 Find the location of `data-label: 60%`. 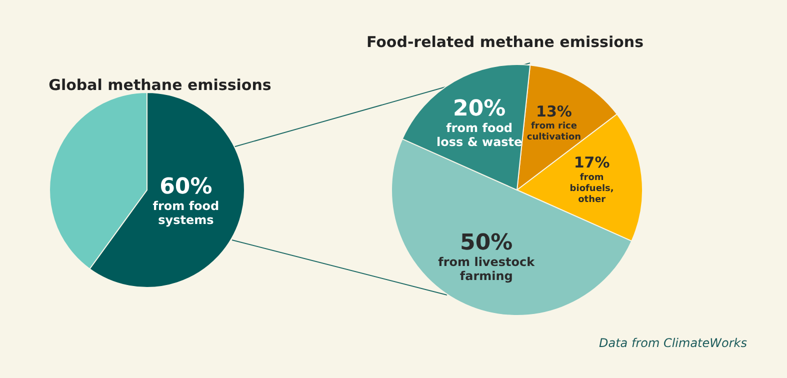

data-label: 60% is located at coordinates (186, 187).